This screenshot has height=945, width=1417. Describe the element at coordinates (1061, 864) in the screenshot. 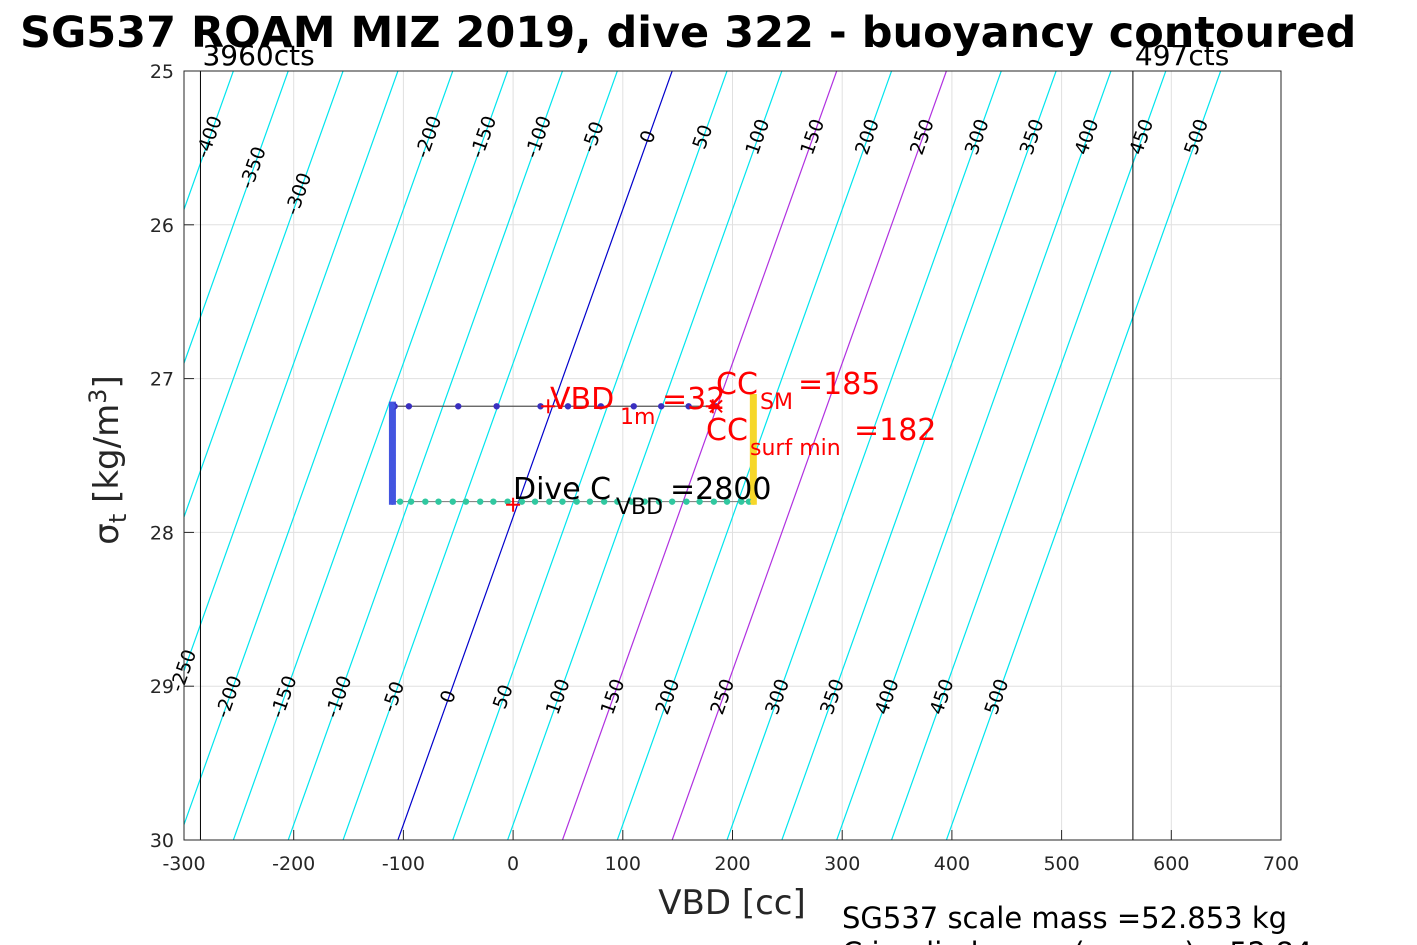

I see `x-tick-label: 500` at that location.